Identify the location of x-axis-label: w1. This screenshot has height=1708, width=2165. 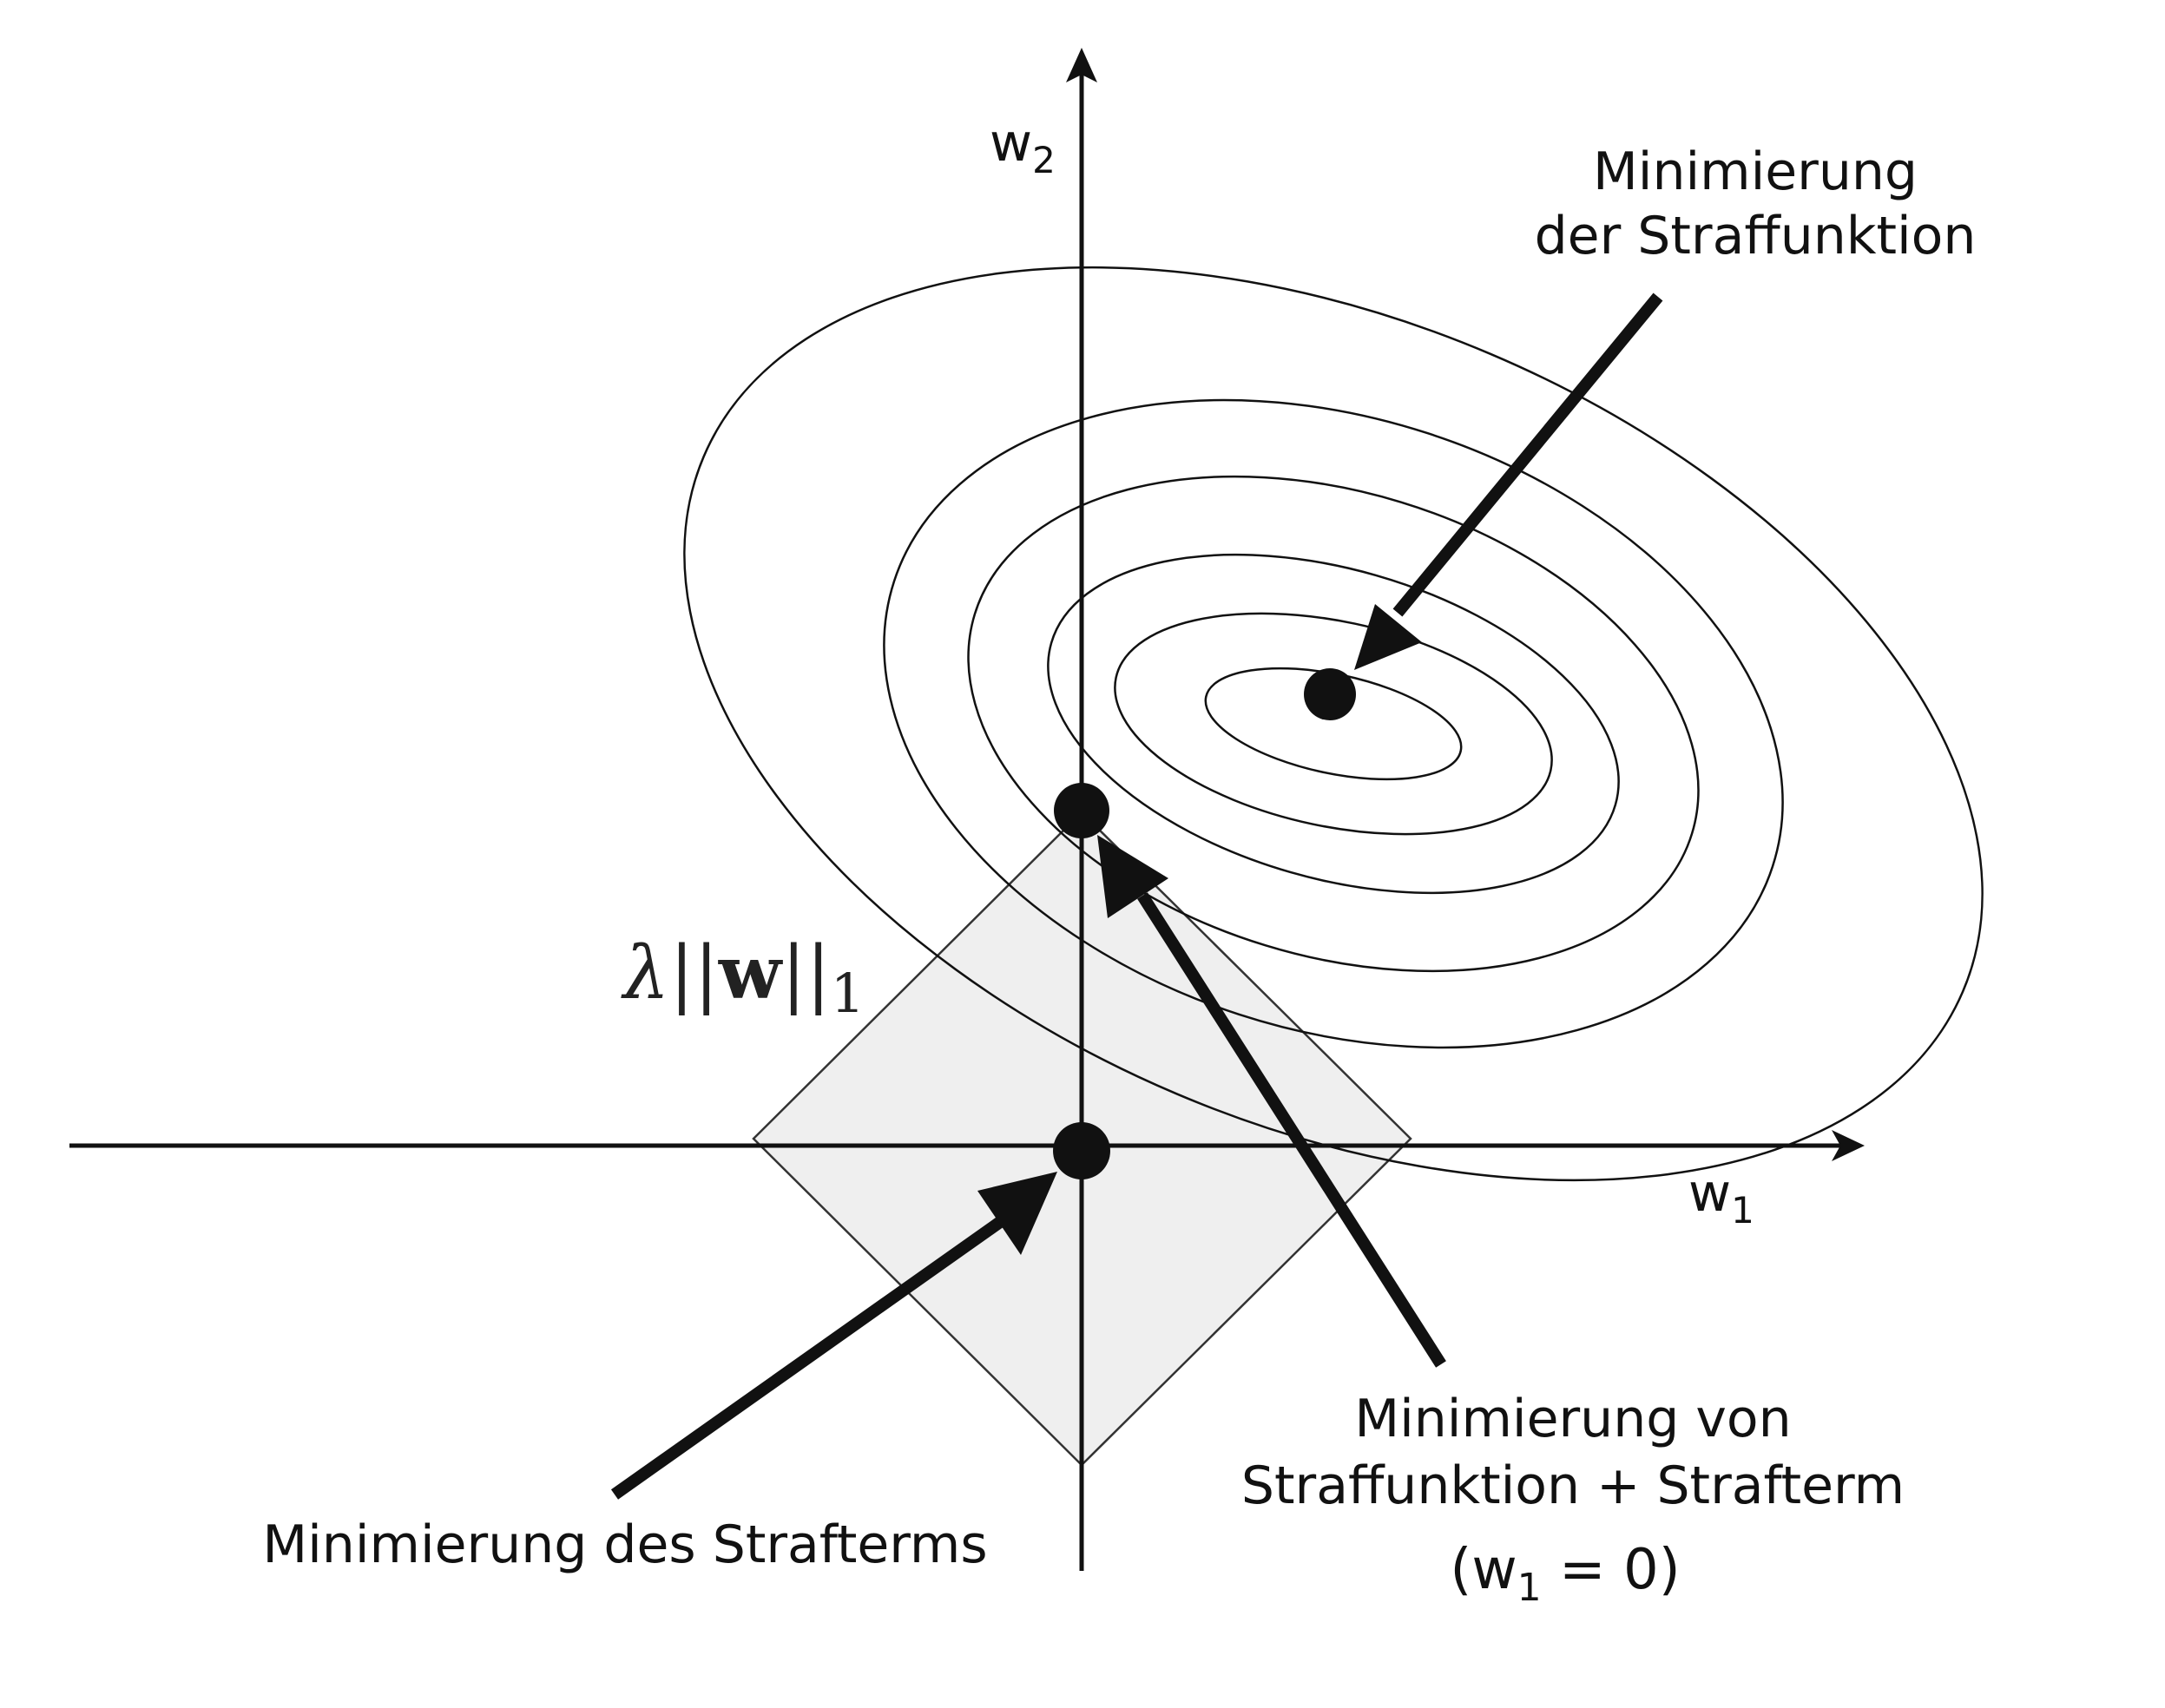
(1721, 1197).